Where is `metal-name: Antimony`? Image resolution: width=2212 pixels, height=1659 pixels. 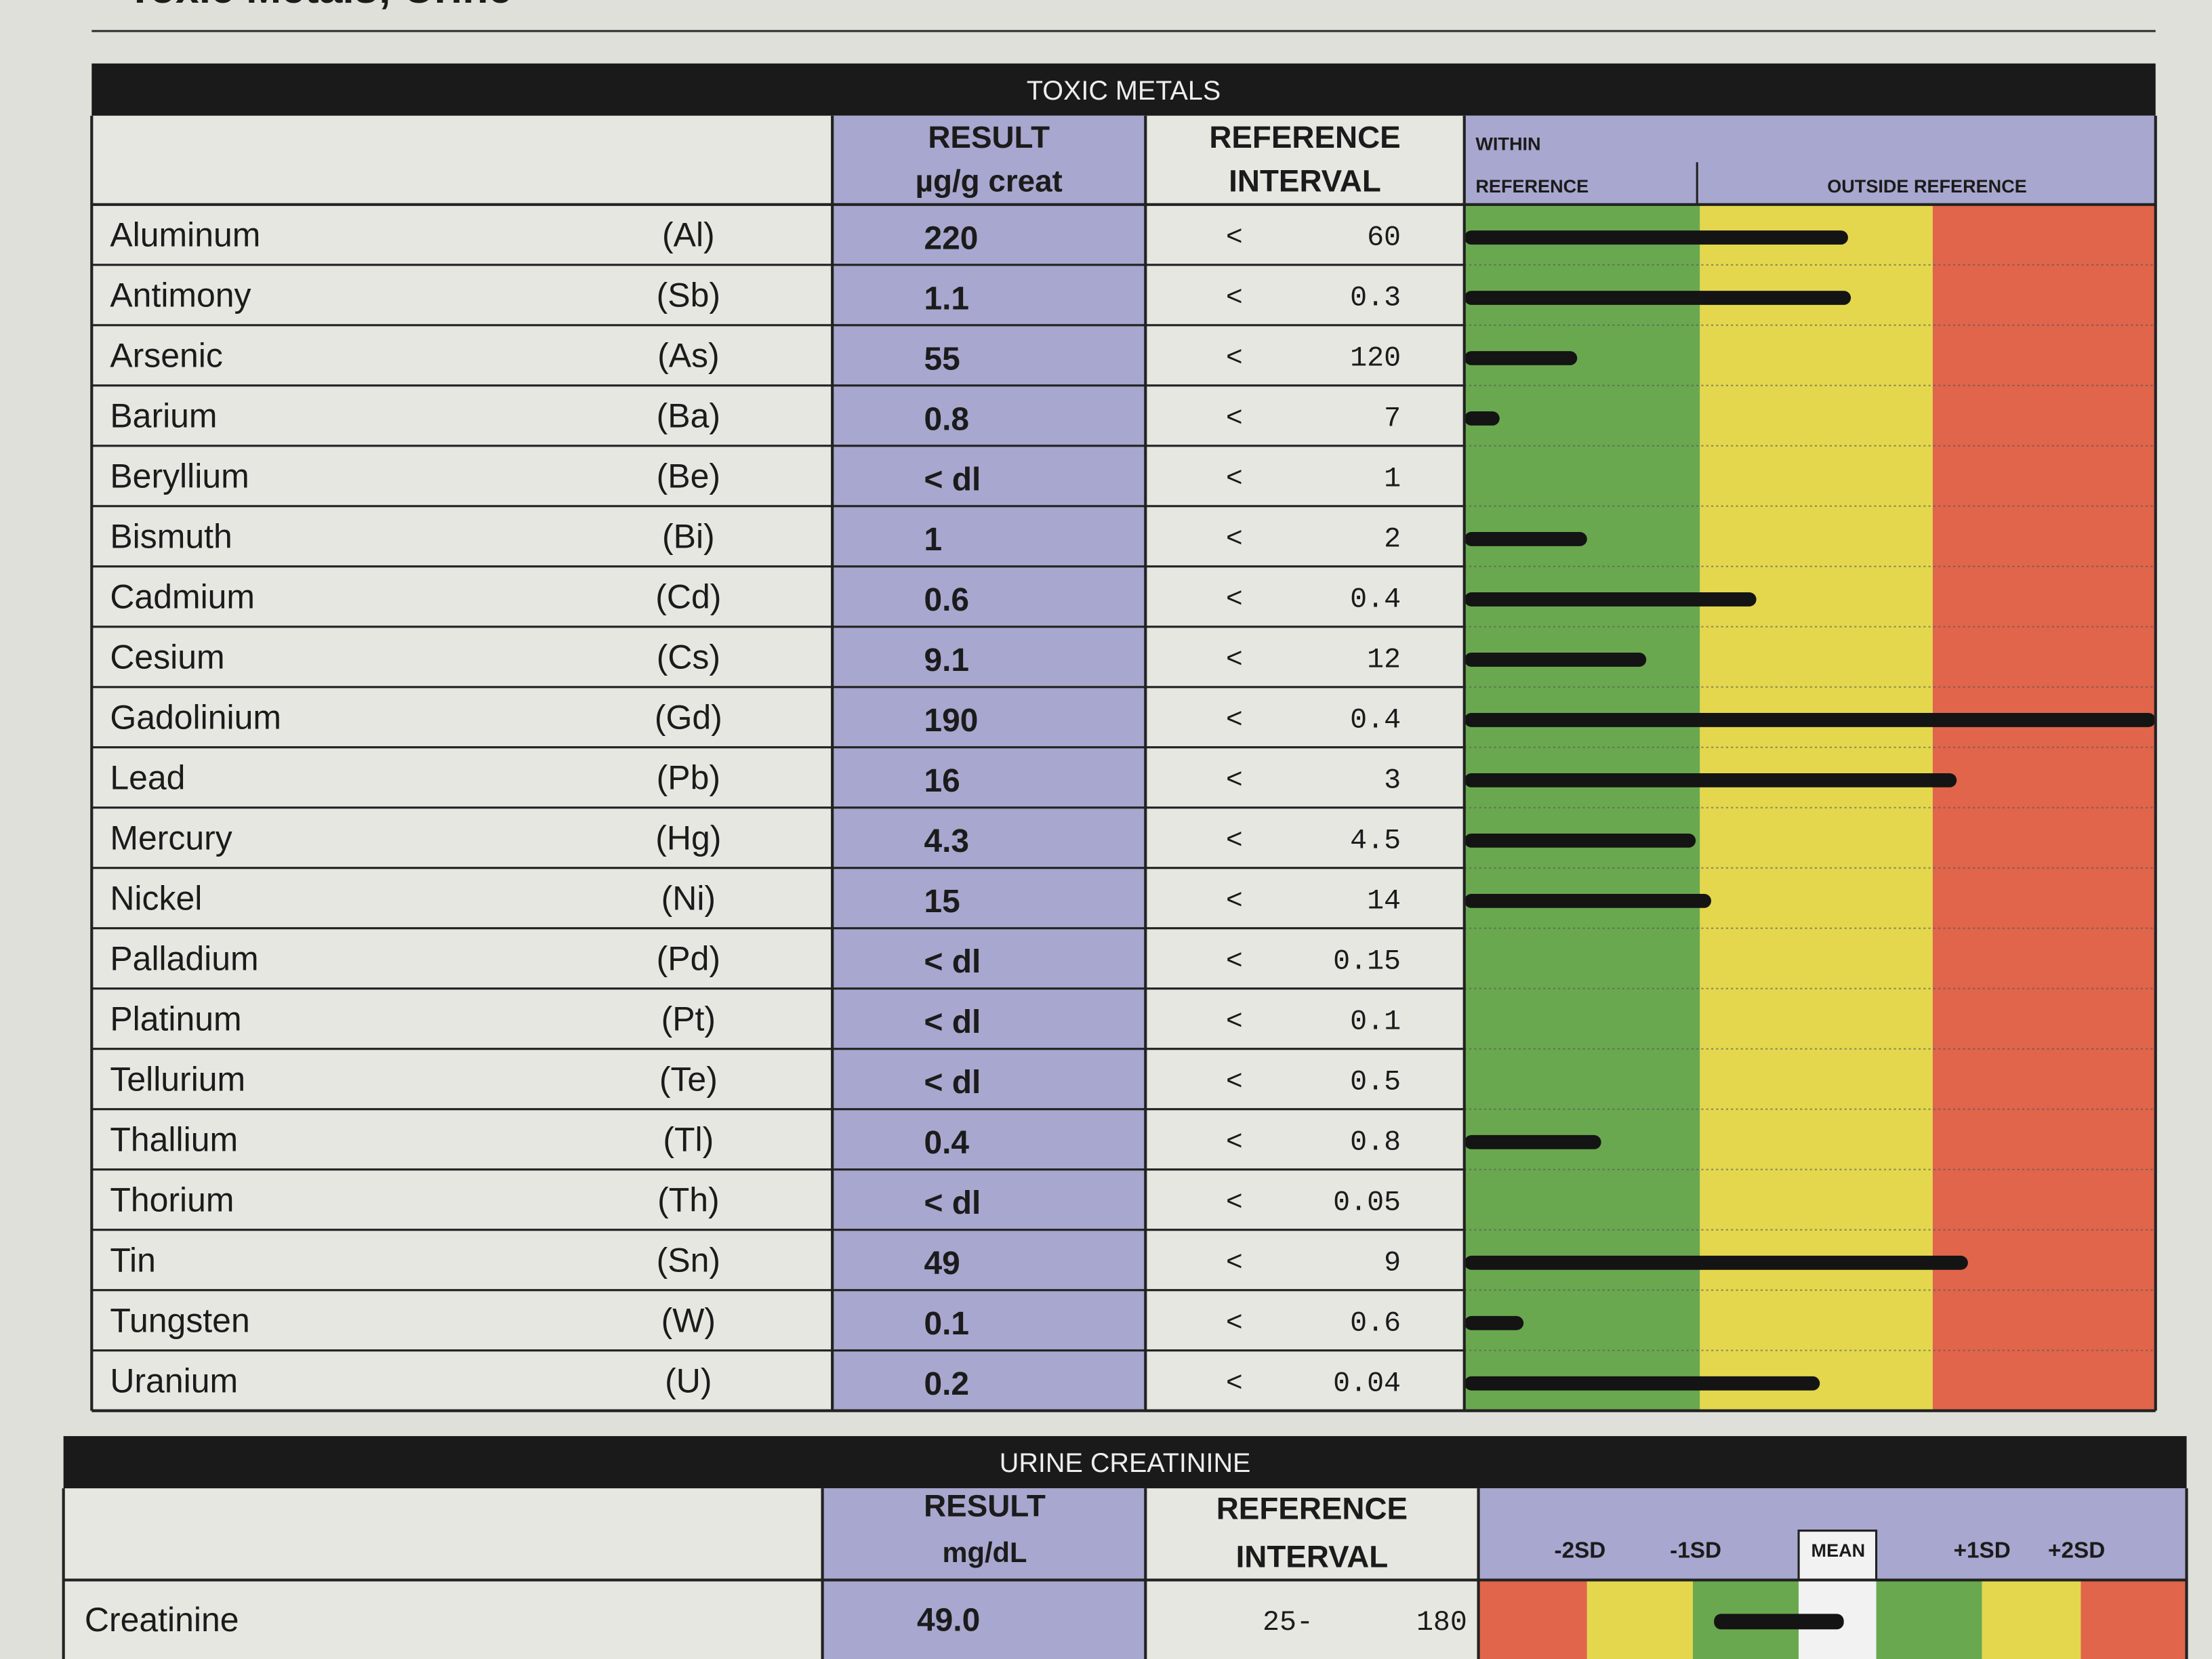 metal-name: Antimony is located at coordinates (180, 295).